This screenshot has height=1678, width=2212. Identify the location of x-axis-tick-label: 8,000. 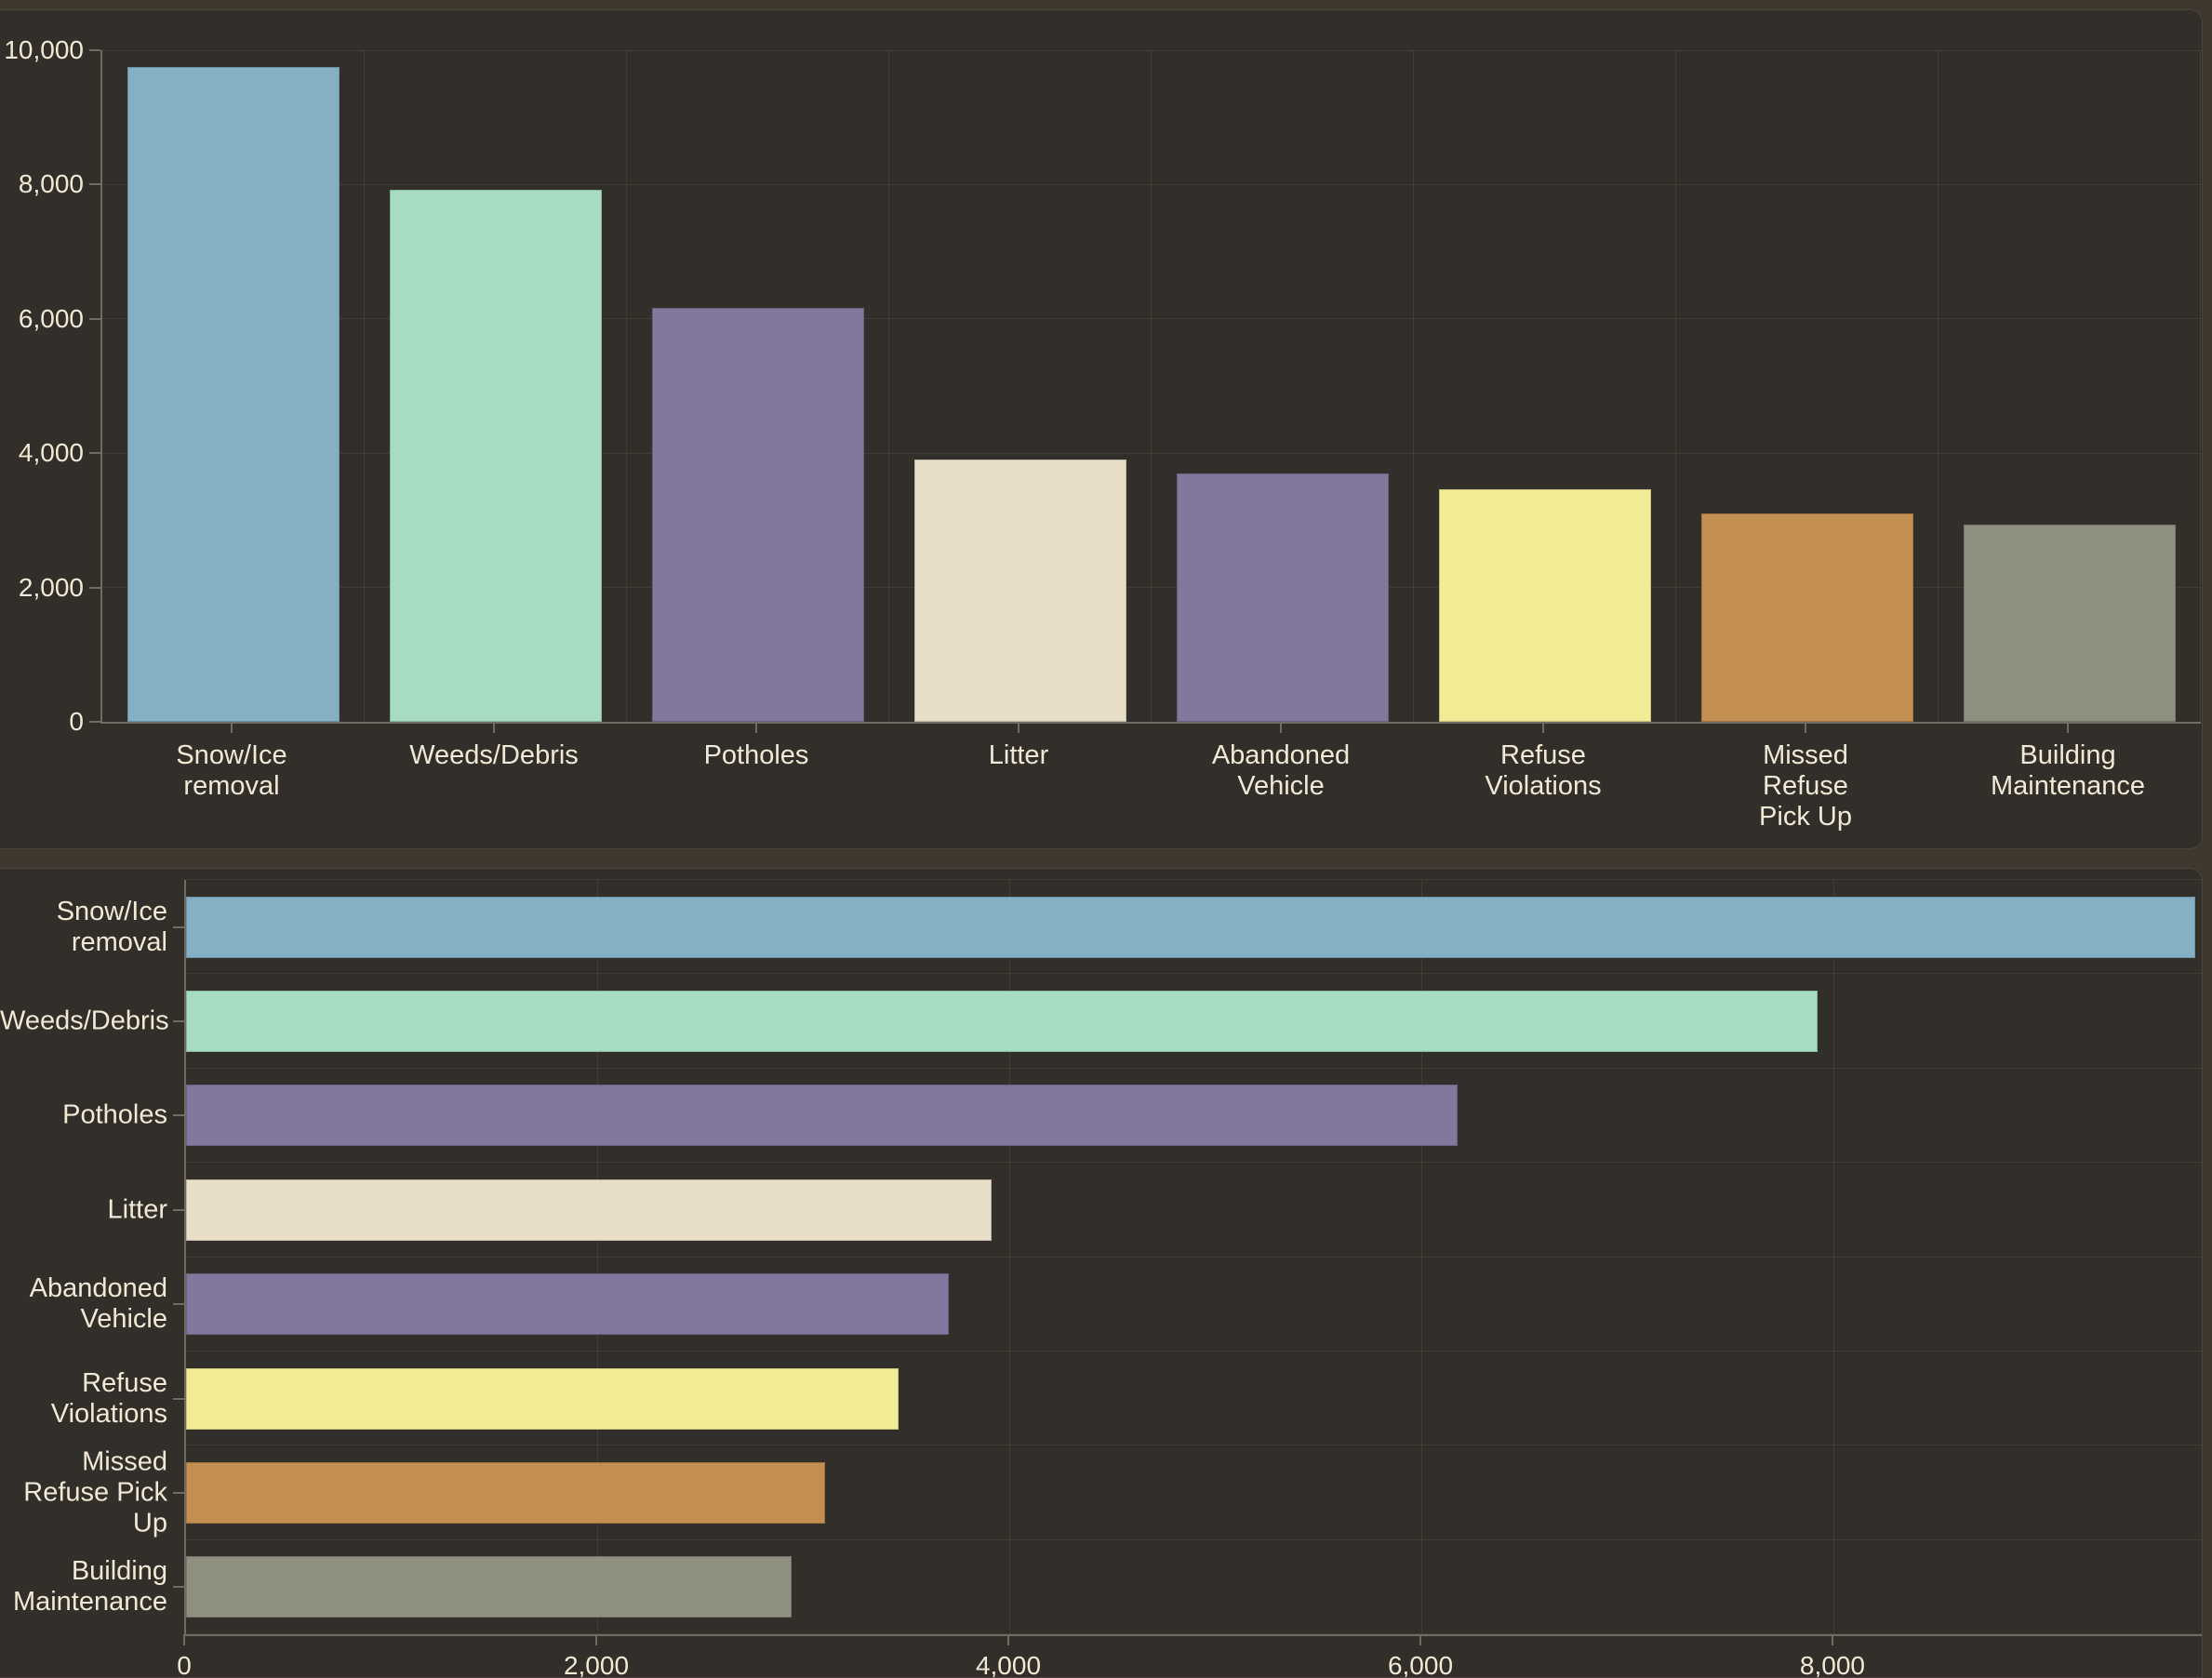
(1833, 1664).